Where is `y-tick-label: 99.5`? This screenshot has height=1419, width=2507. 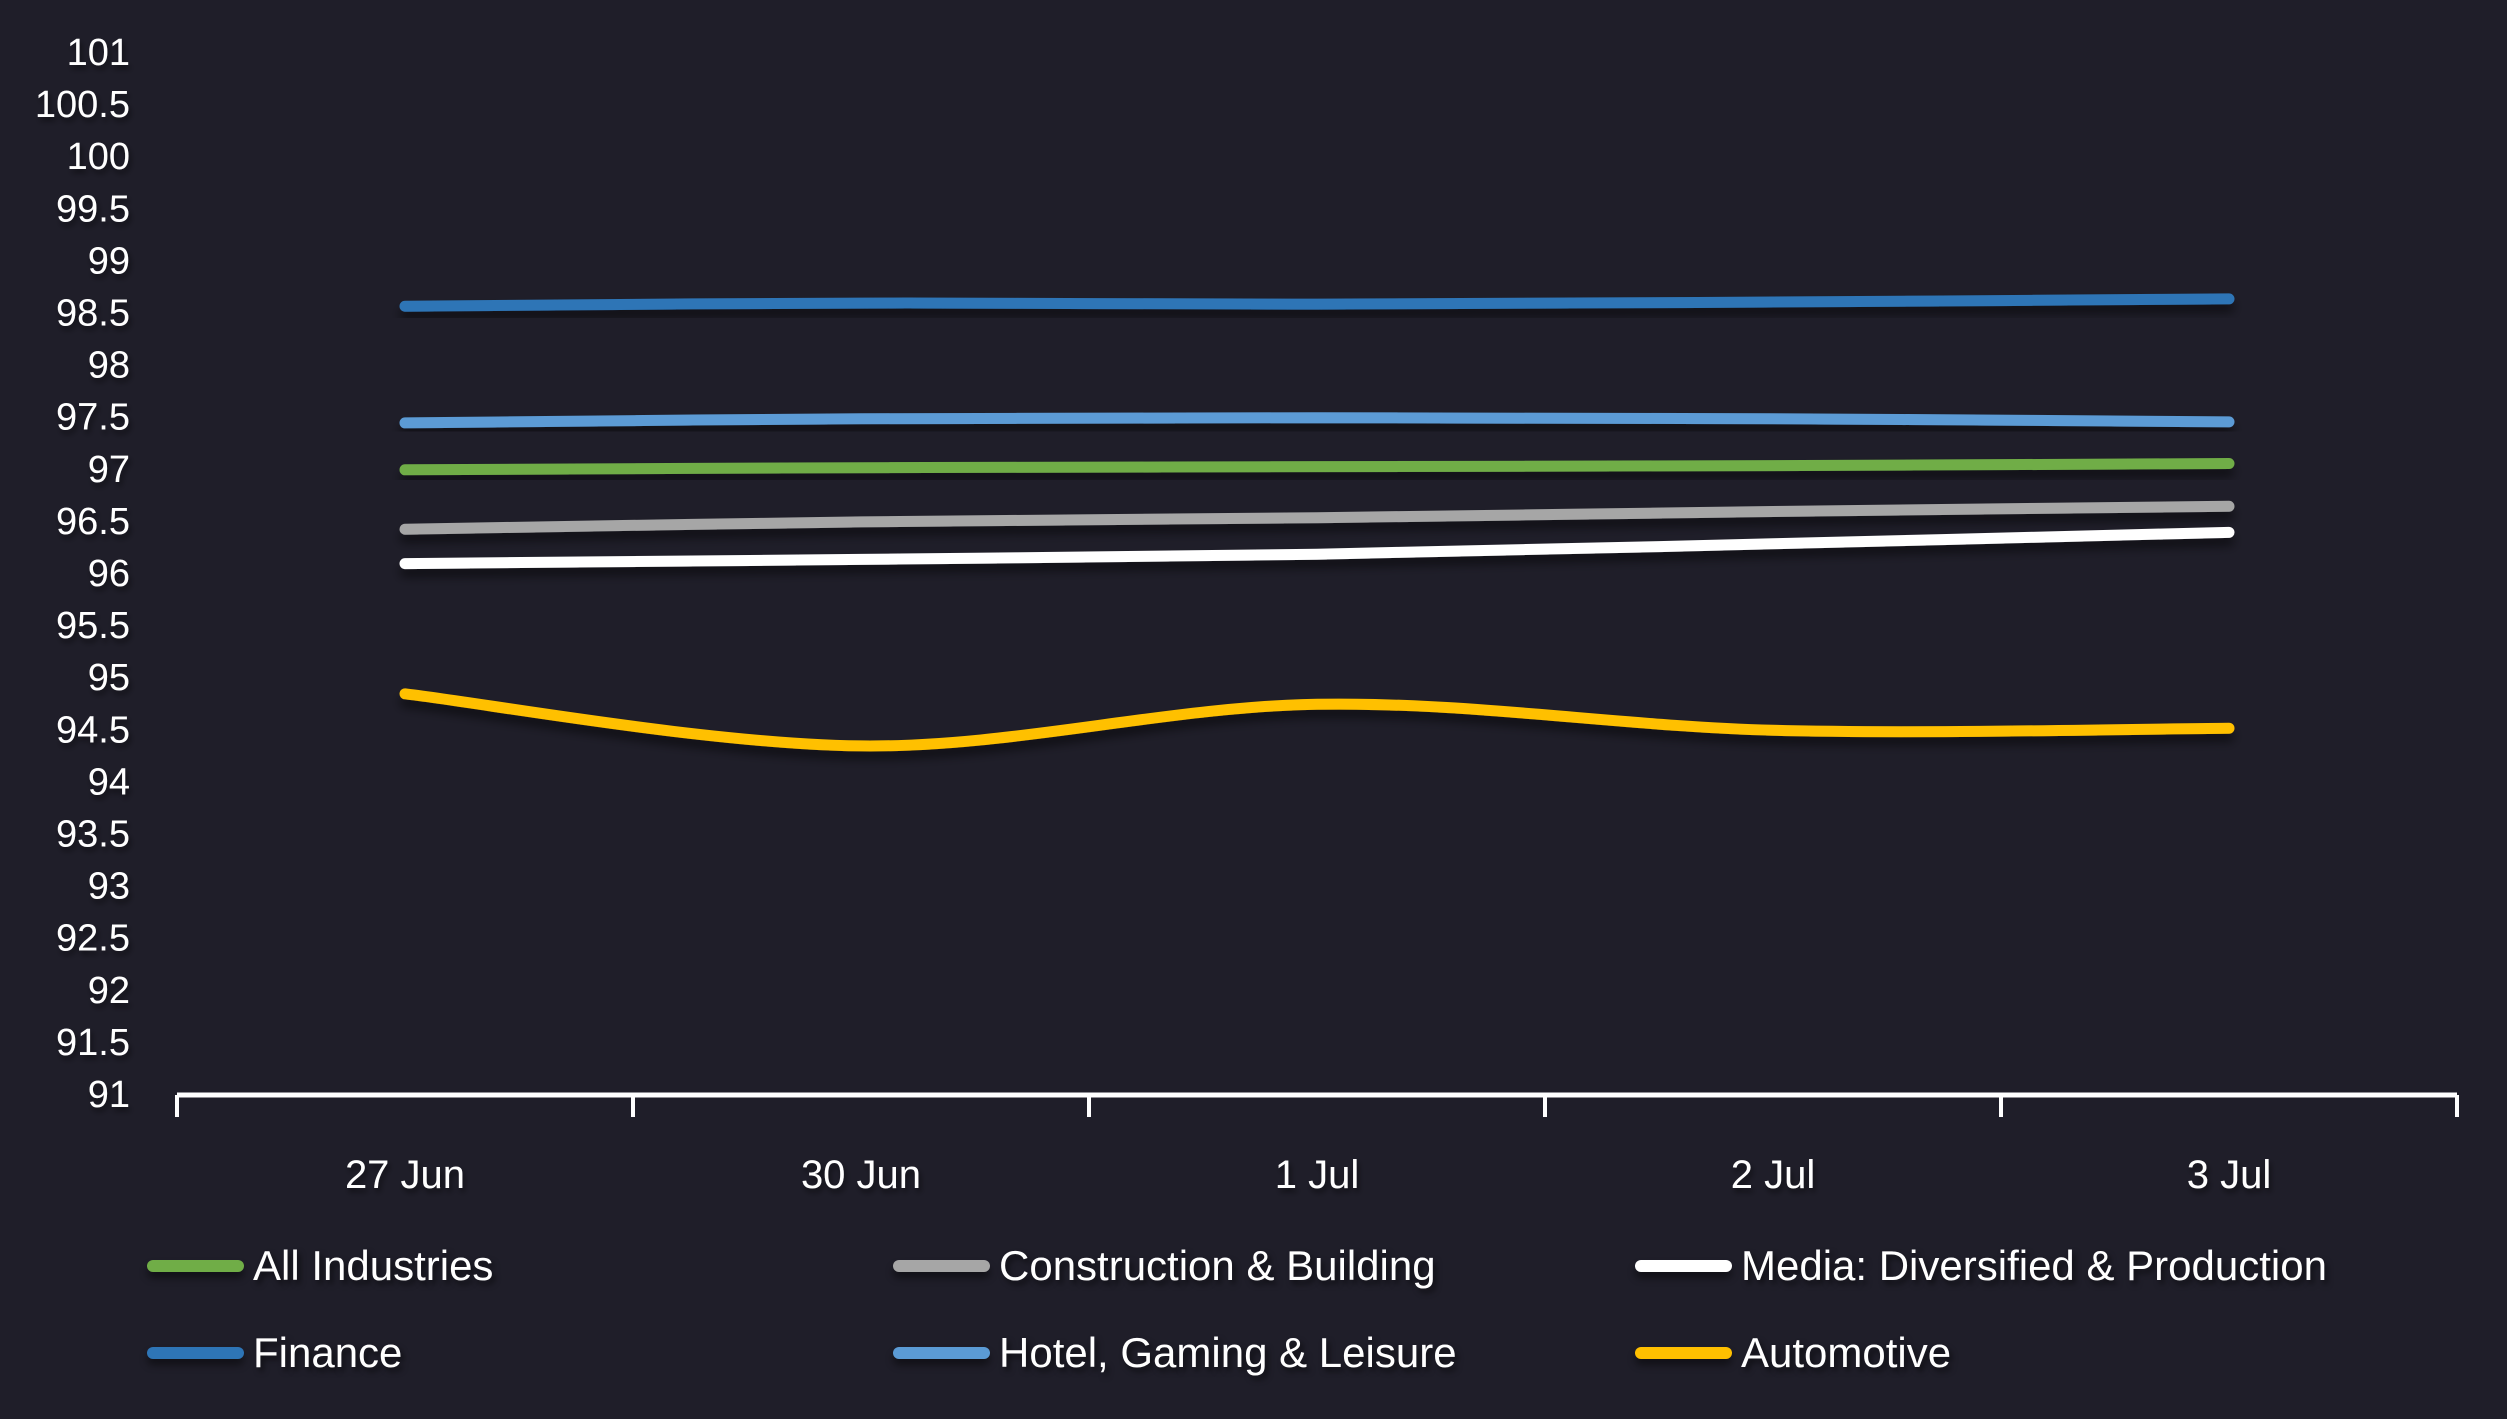 y-tick-label: 99.5 is located at coordinates (93, 209).